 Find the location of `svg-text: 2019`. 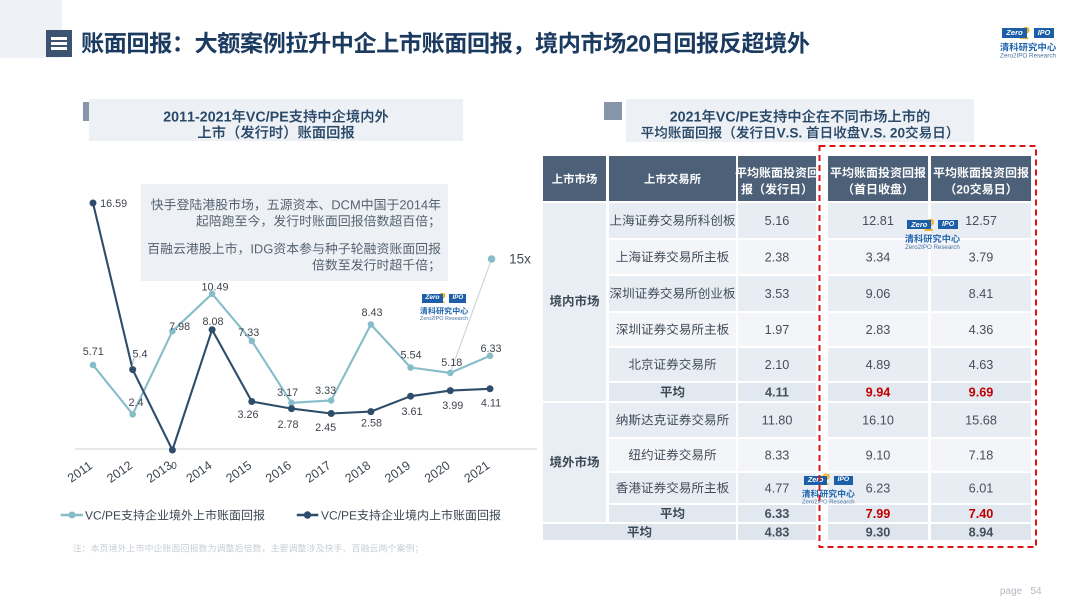

svg-text: 2019 is located at coordinates (397, 471).